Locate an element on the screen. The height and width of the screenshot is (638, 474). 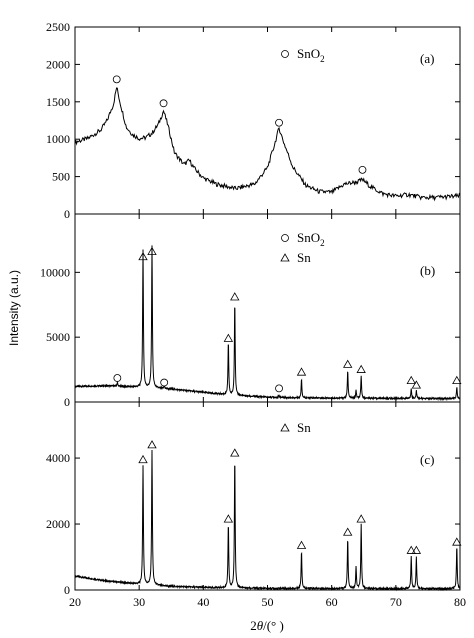
x-axis-title-prefix: 2 is located at coordinates (253, 625).